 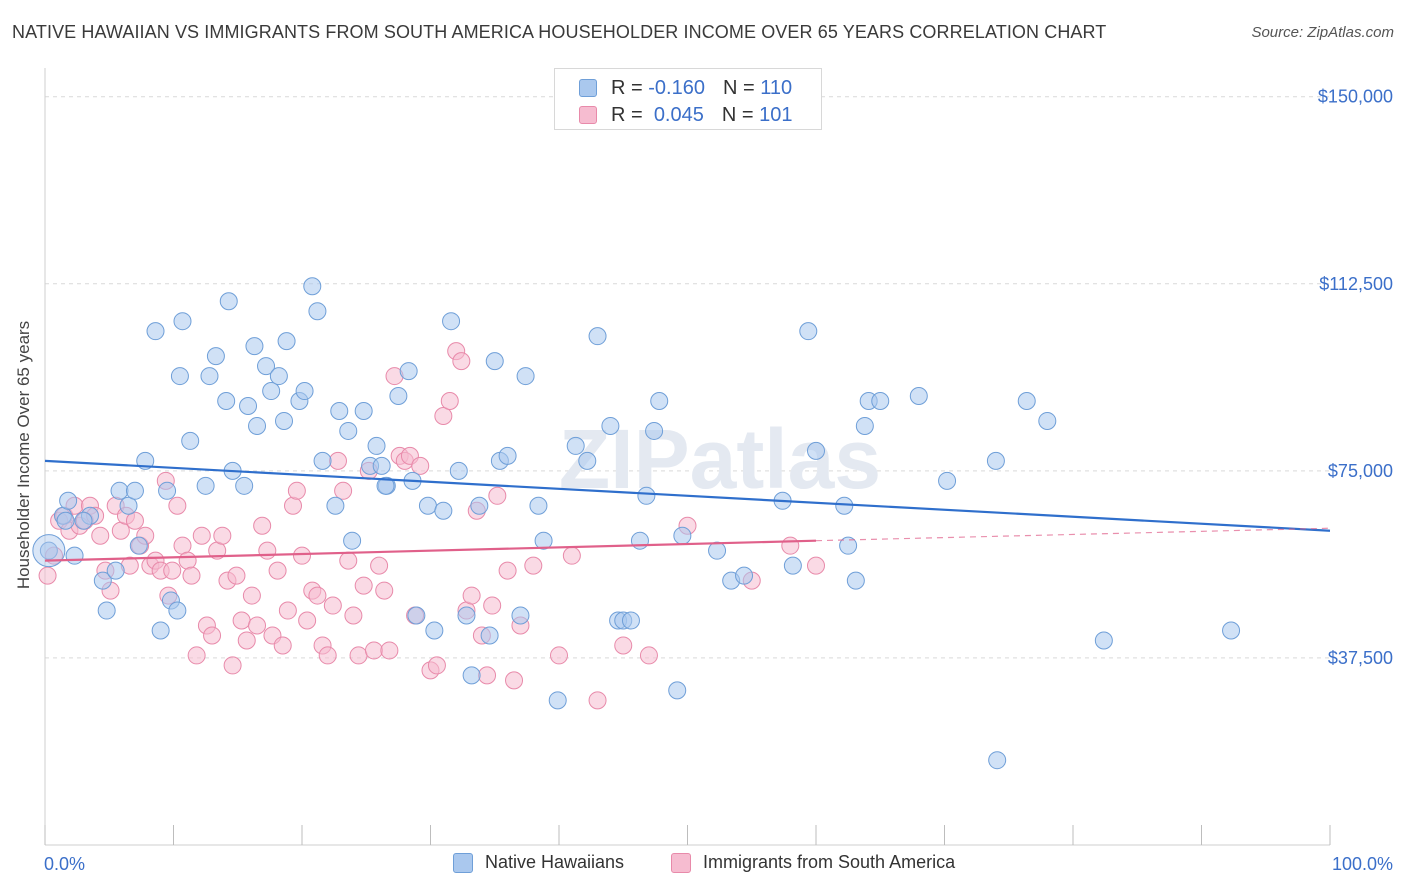 What do you see at coordinates (1322, 32) in the screenshot?
I see `source-credit: Source: ZipAtlas.com` at bounding box center [1322, 32].